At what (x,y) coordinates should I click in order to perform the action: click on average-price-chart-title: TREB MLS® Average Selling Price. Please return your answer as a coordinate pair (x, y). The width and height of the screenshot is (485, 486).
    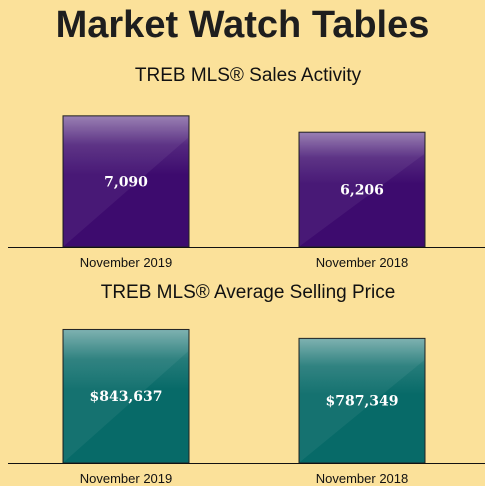
    Looking at the image, I should click on (248, 292).